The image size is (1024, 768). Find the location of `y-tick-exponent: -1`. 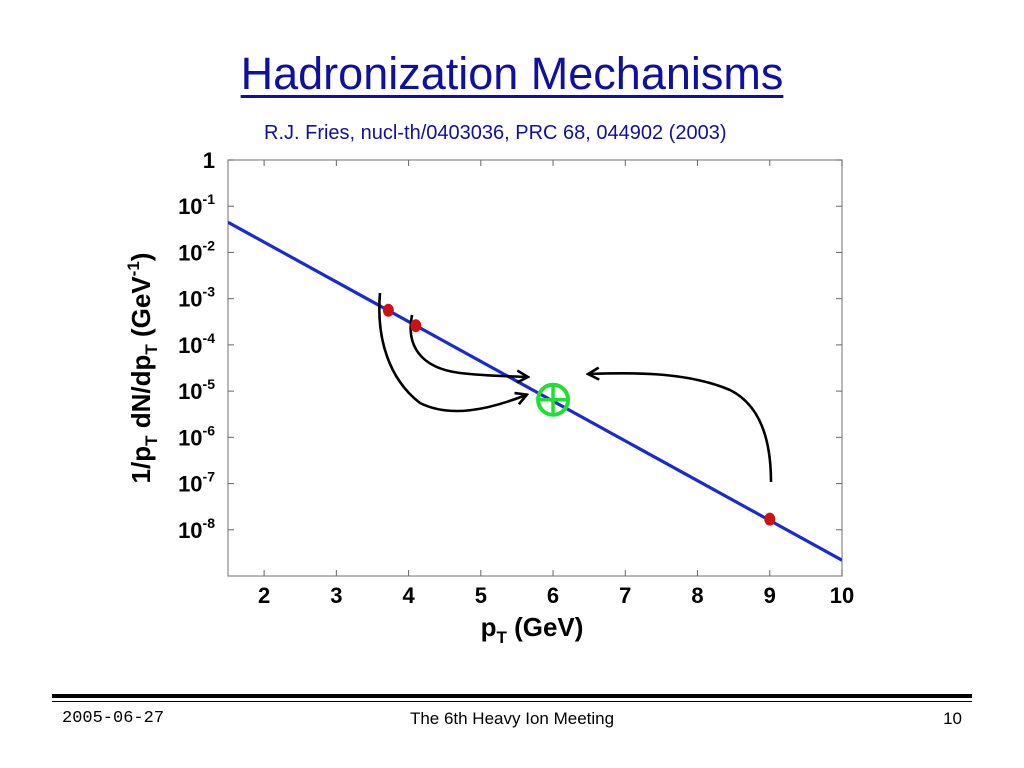

y-tick-exponent: -1 is located at coordinates (209, 199).